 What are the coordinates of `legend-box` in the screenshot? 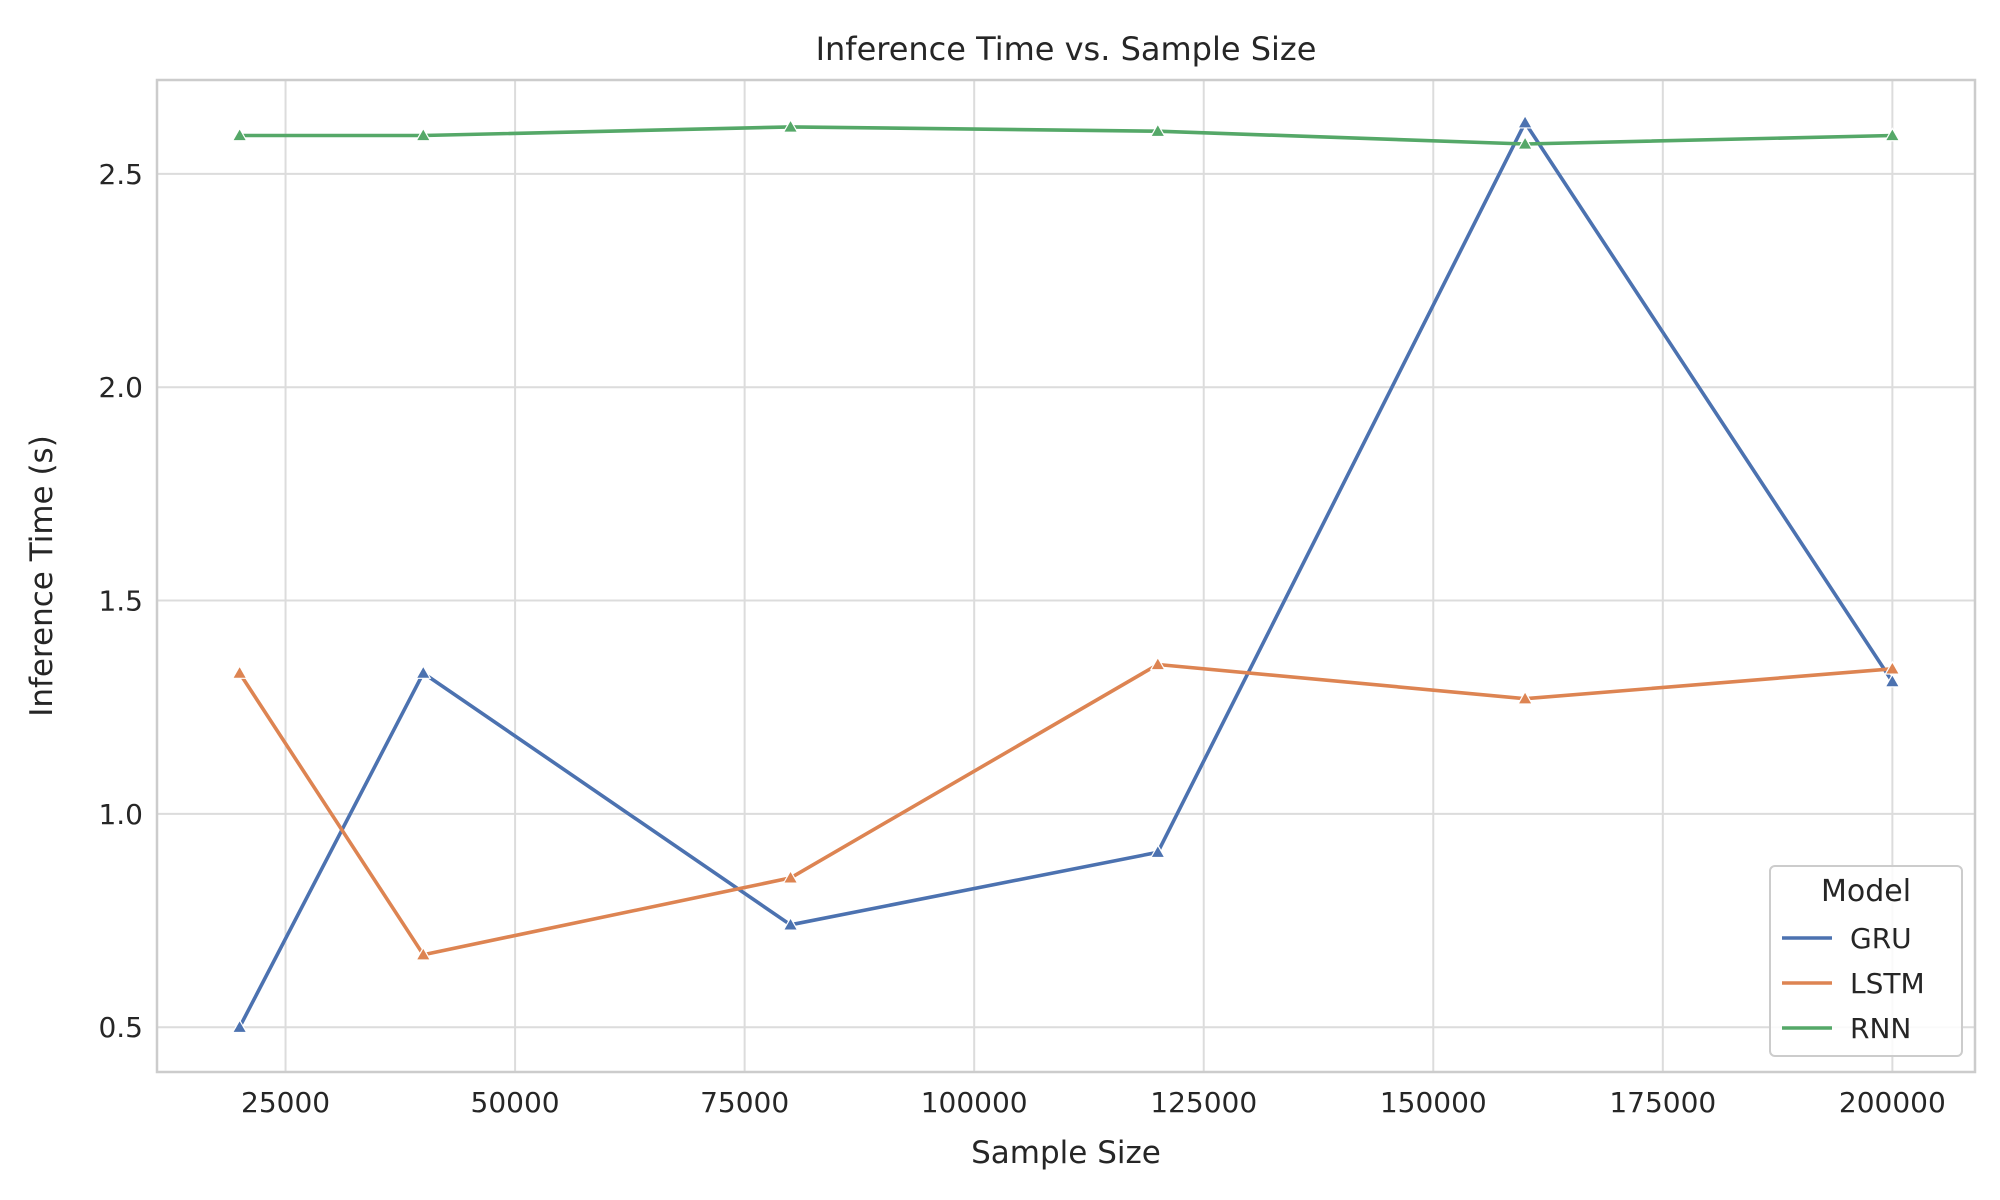 It's located at (1866, 961).